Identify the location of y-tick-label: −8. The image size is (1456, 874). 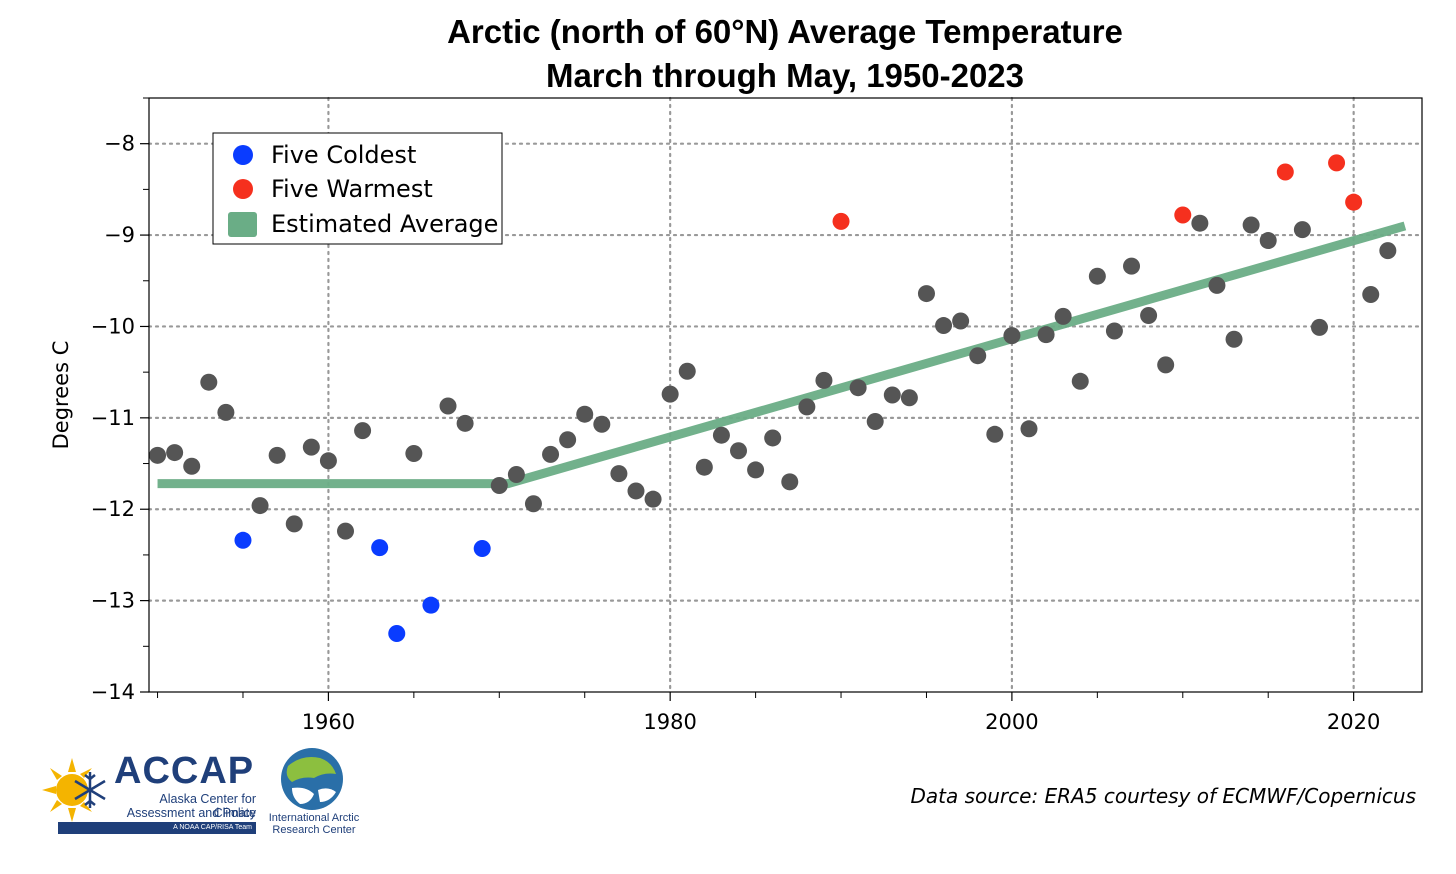
(119, 144).